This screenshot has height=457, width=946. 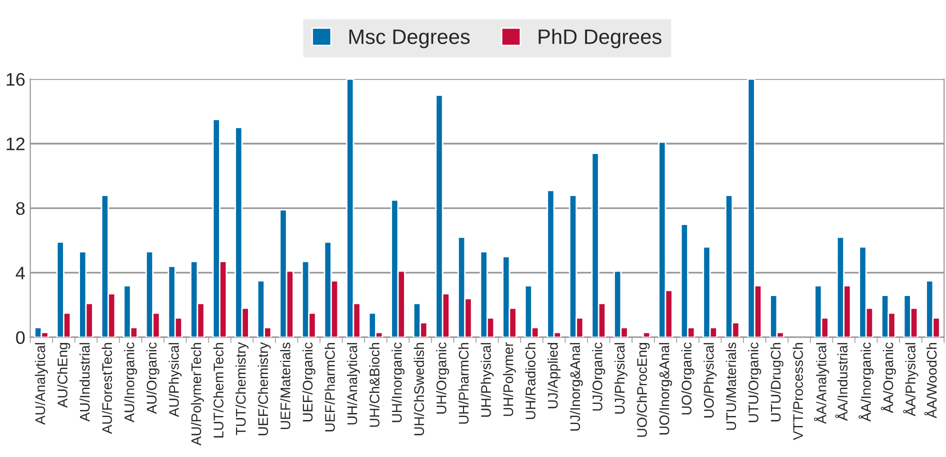 I want to click on x-tick-label: UEF/Organic, so click(x=309, y=382).